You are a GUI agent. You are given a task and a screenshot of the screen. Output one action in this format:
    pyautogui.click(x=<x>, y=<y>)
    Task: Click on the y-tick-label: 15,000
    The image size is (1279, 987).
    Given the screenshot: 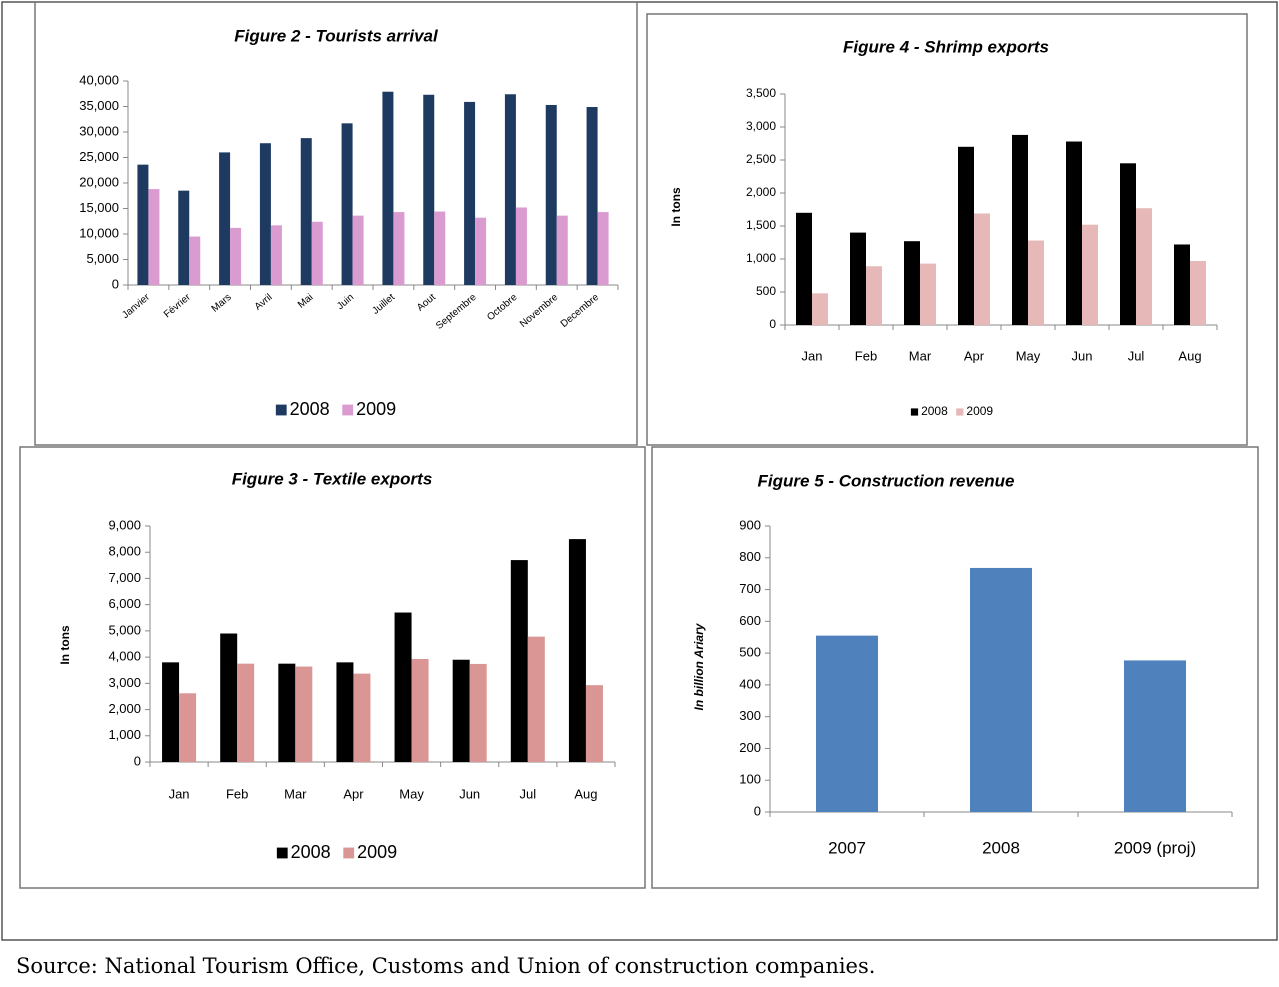 What is the action you would take?
    pyautogui.click(x=99, y=207)
    